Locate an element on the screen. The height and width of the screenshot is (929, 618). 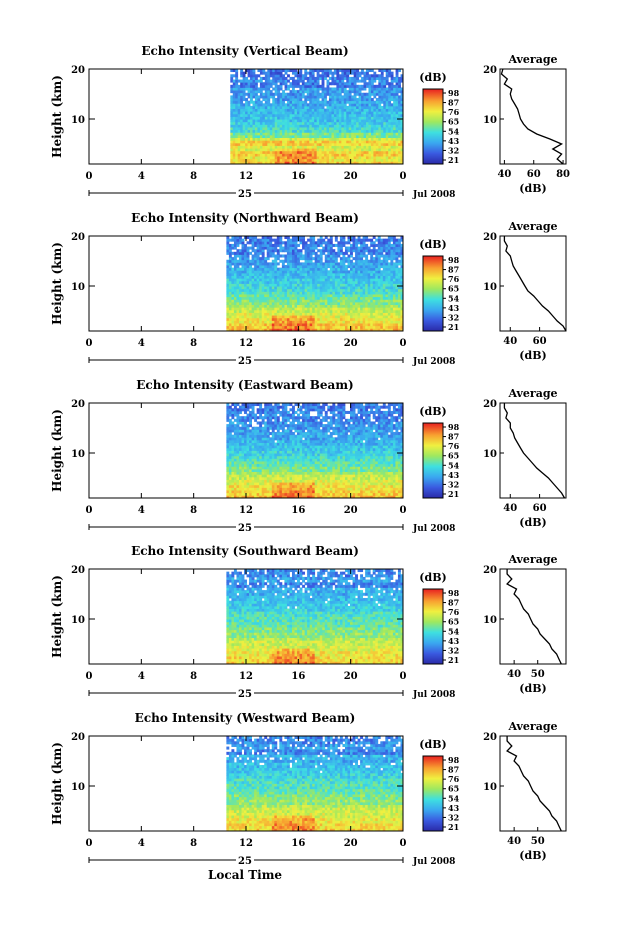
profile-line is located at coordinates (532, 116).